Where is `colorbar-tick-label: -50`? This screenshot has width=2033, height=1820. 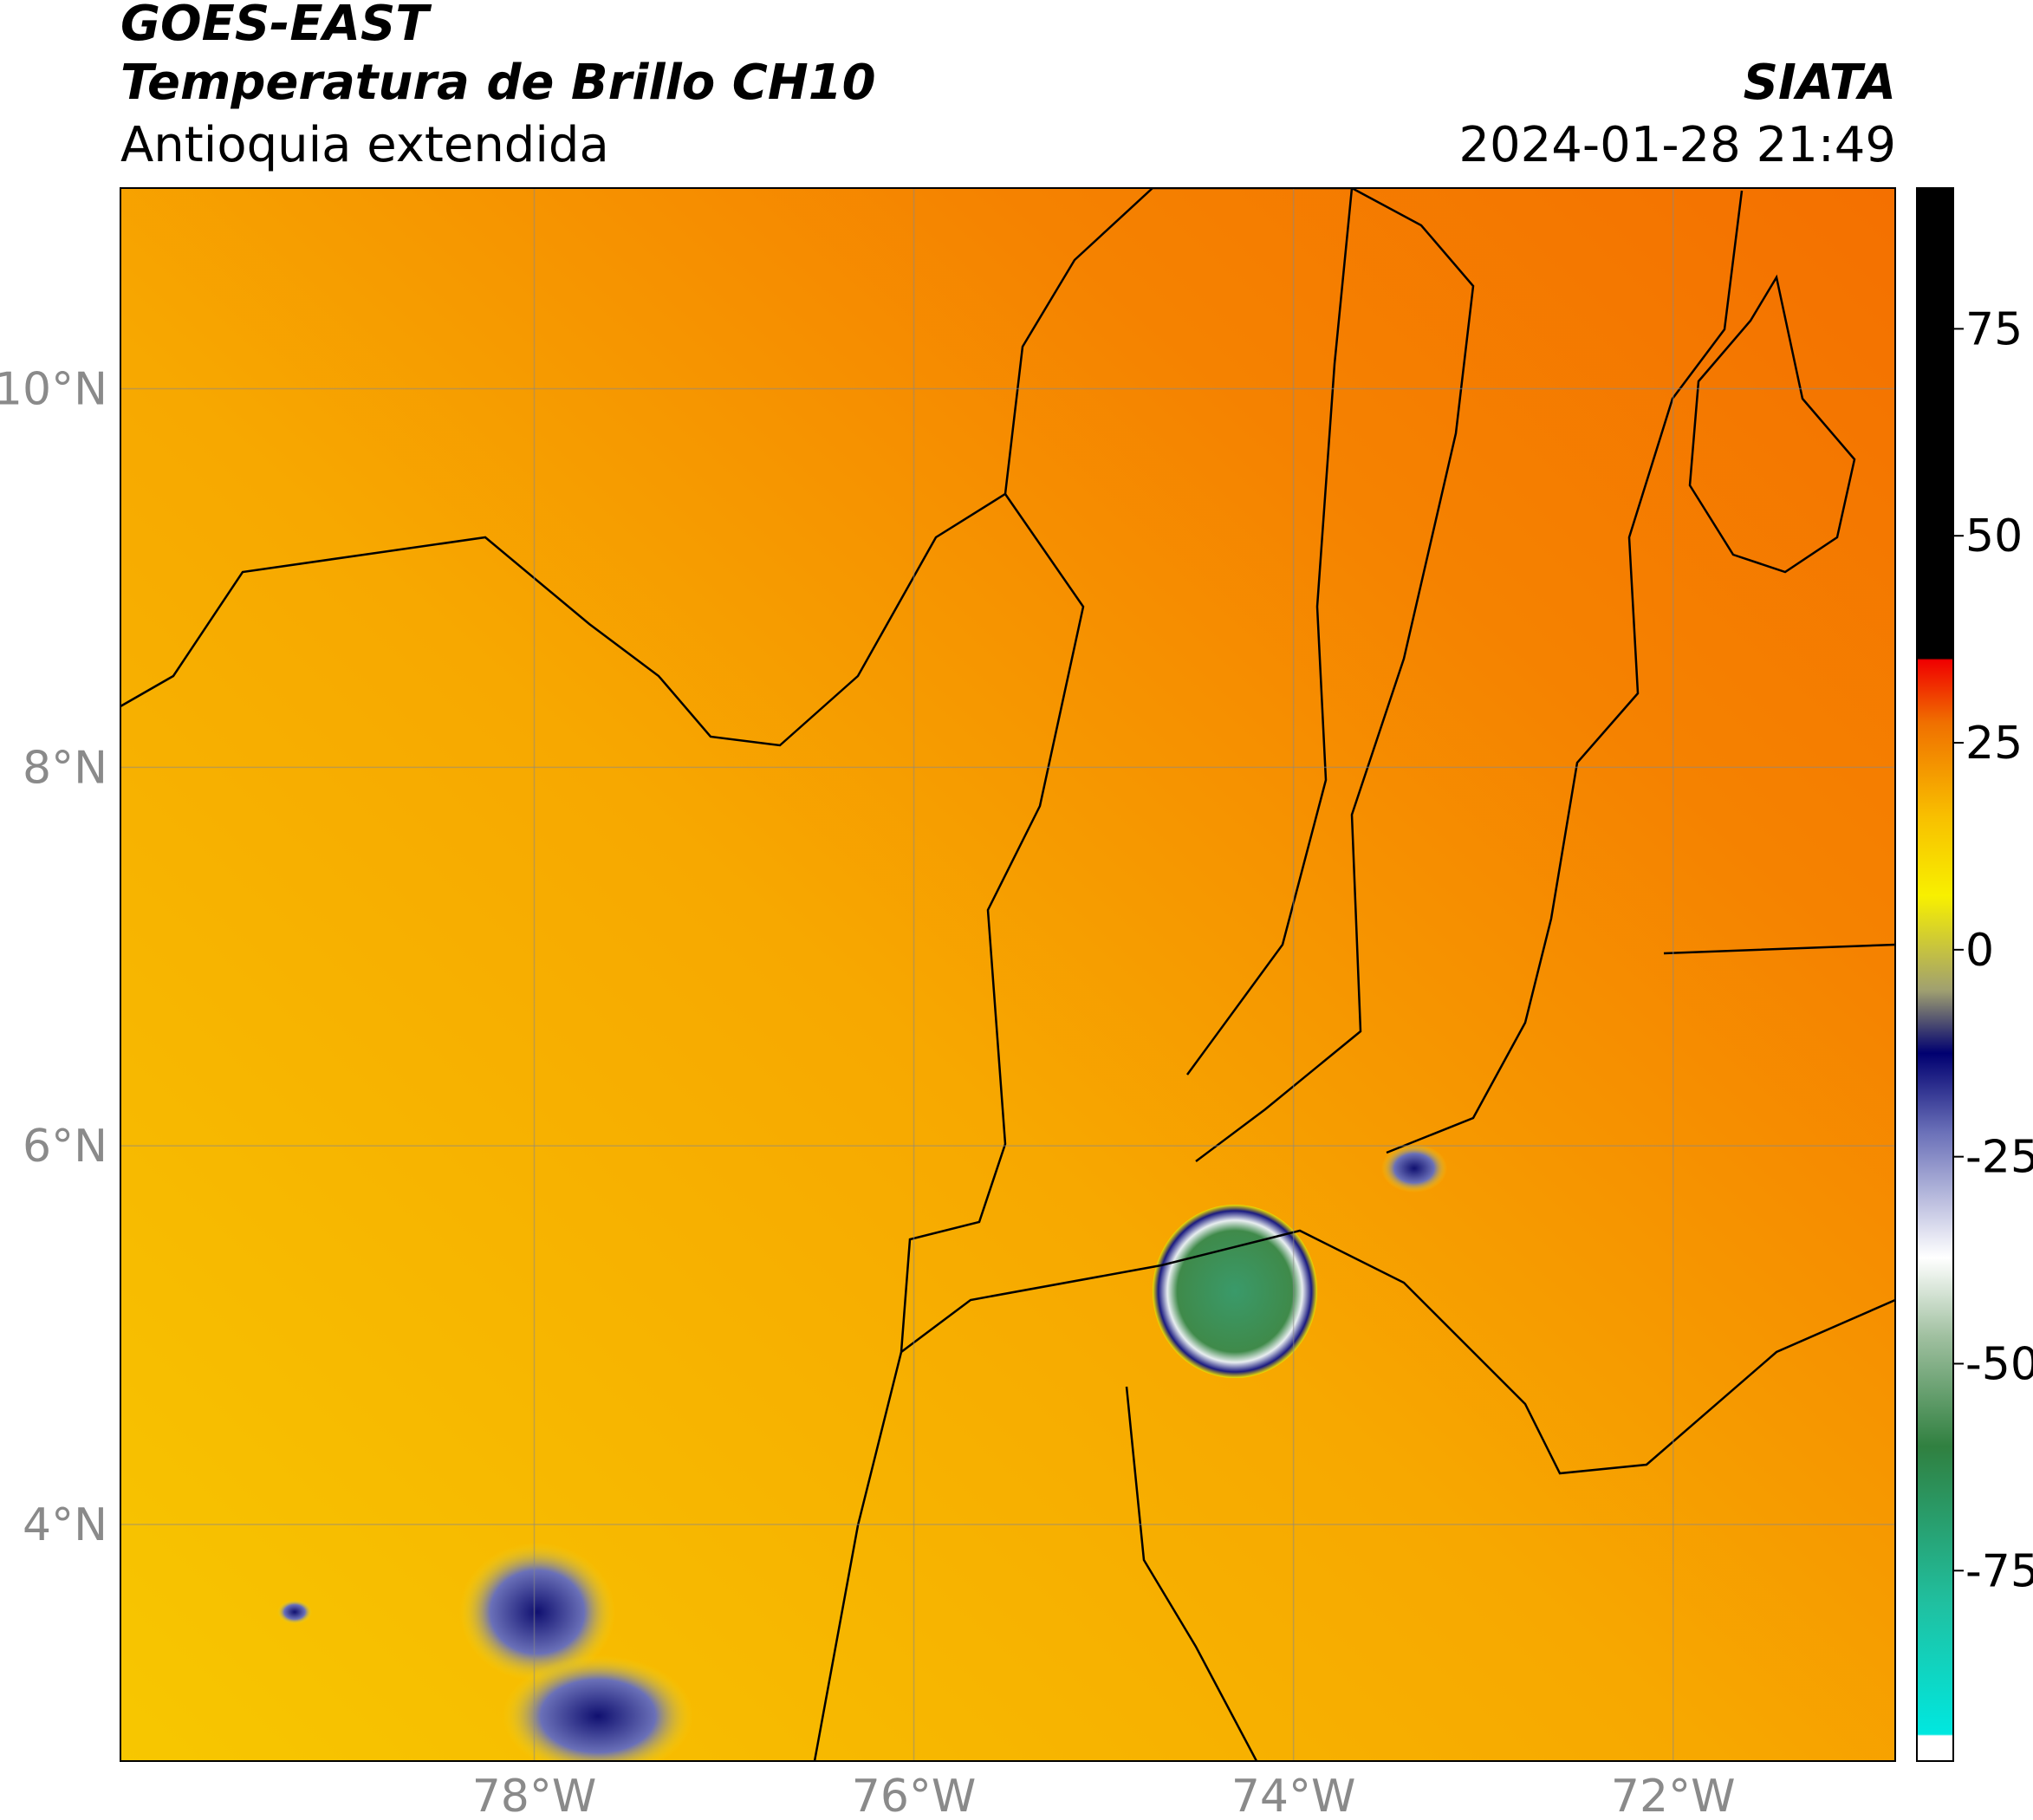 colorbar-tick-label: -50 is located at coordinates (1999, 1364).